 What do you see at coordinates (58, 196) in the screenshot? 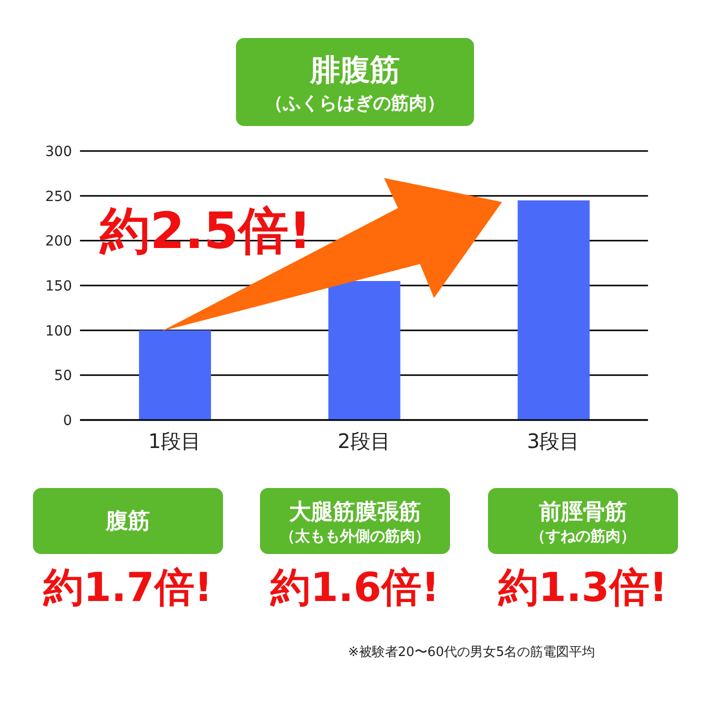
I see `y-tick-label: 250` at bounding box center [58, 196].